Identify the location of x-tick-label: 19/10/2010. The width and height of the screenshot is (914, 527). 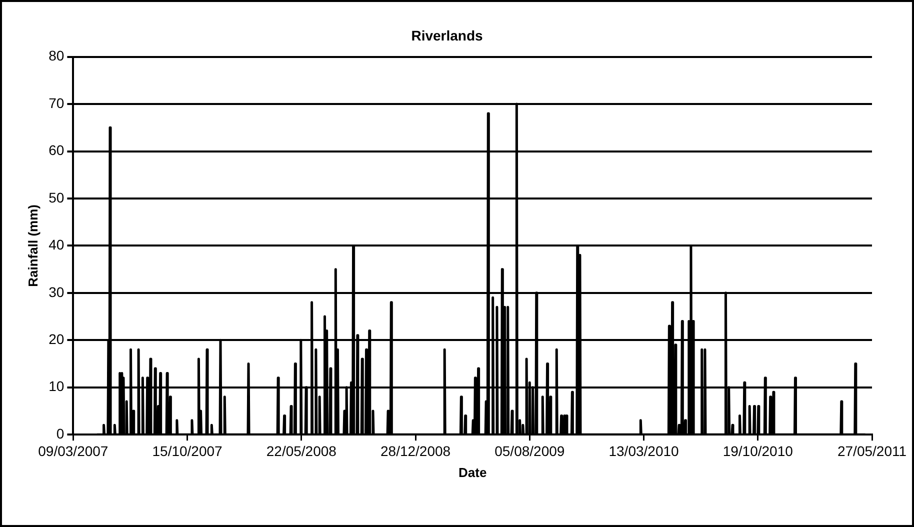
(758, 450).